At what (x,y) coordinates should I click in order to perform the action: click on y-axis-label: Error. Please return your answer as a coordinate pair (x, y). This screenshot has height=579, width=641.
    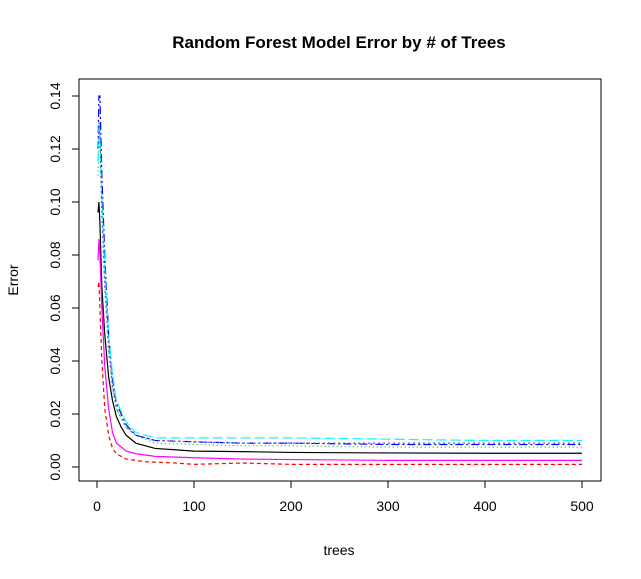
    Looking at the image, I should click on (13, 279).